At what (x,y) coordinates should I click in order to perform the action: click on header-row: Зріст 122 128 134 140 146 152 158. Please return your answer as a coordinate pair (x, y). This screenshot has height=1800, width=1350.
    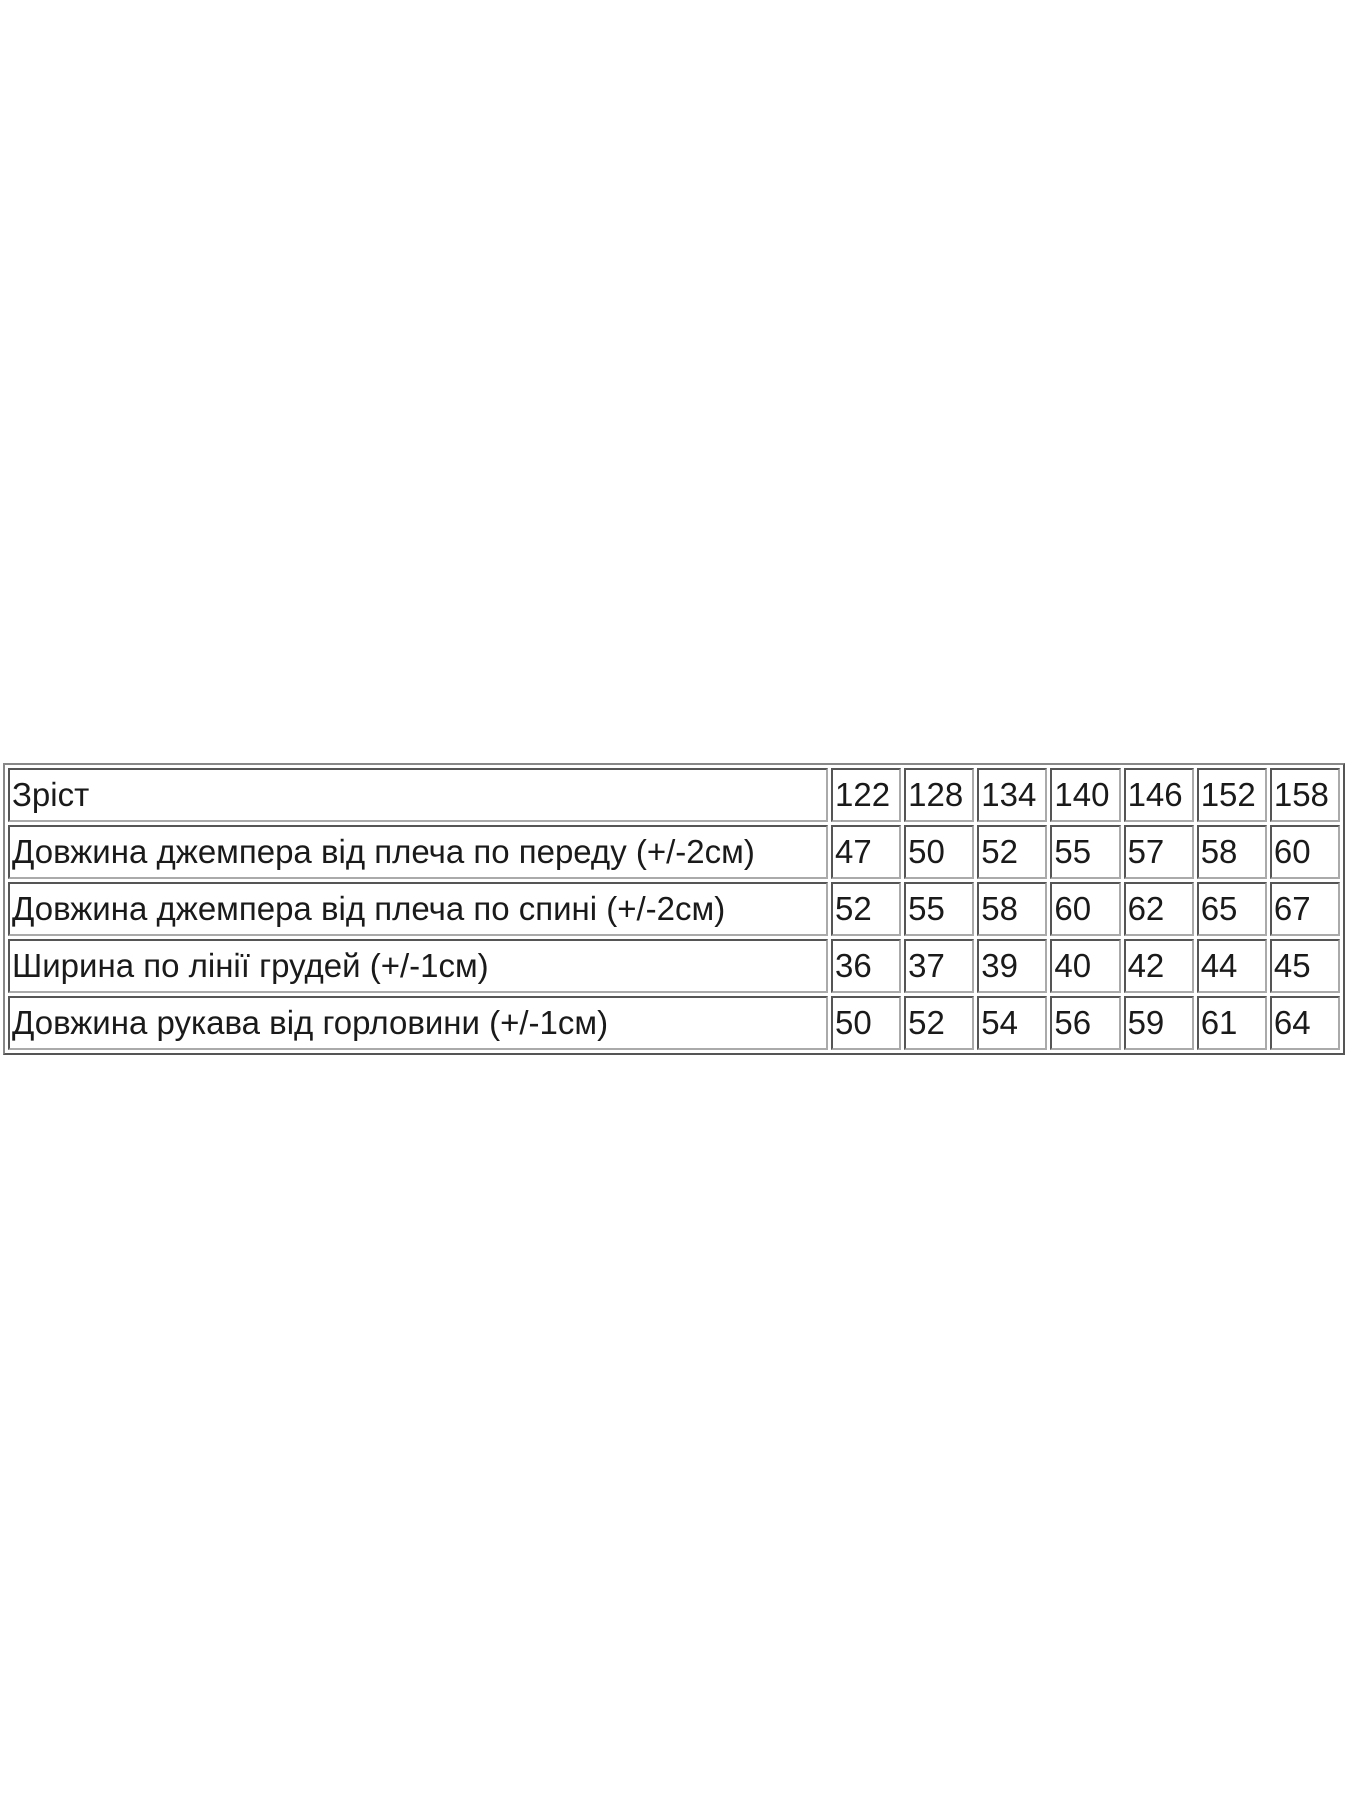
    Looking at the image, I should click on (674, 795).